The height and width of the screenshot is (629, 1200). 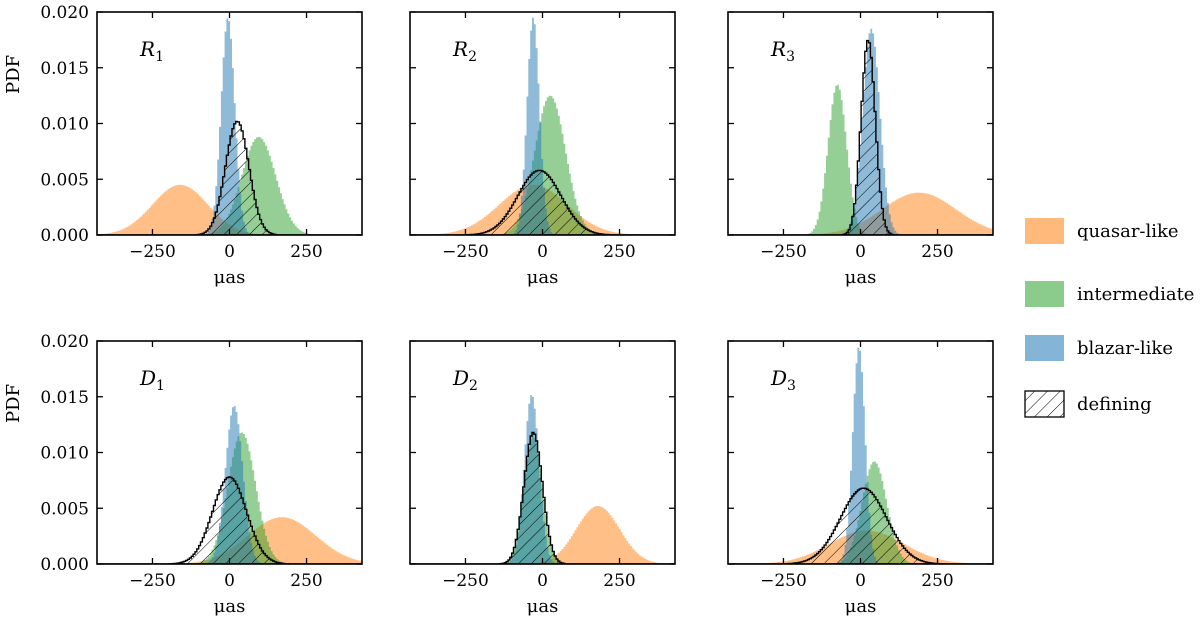 I want to click on panel-label: D2, so click(x=465, y=380).